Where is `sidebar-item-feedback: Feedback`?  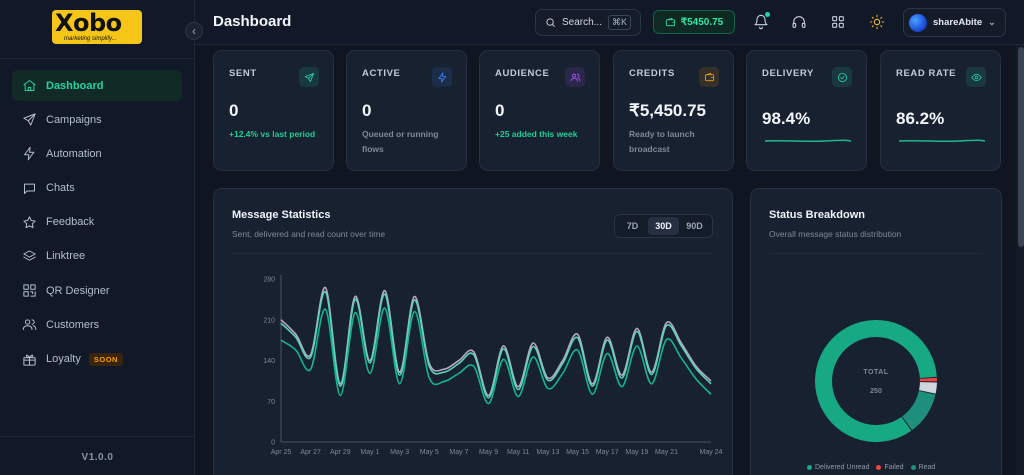
sidebar-item-feedback: Feedback is located at coordinates (97, 222).